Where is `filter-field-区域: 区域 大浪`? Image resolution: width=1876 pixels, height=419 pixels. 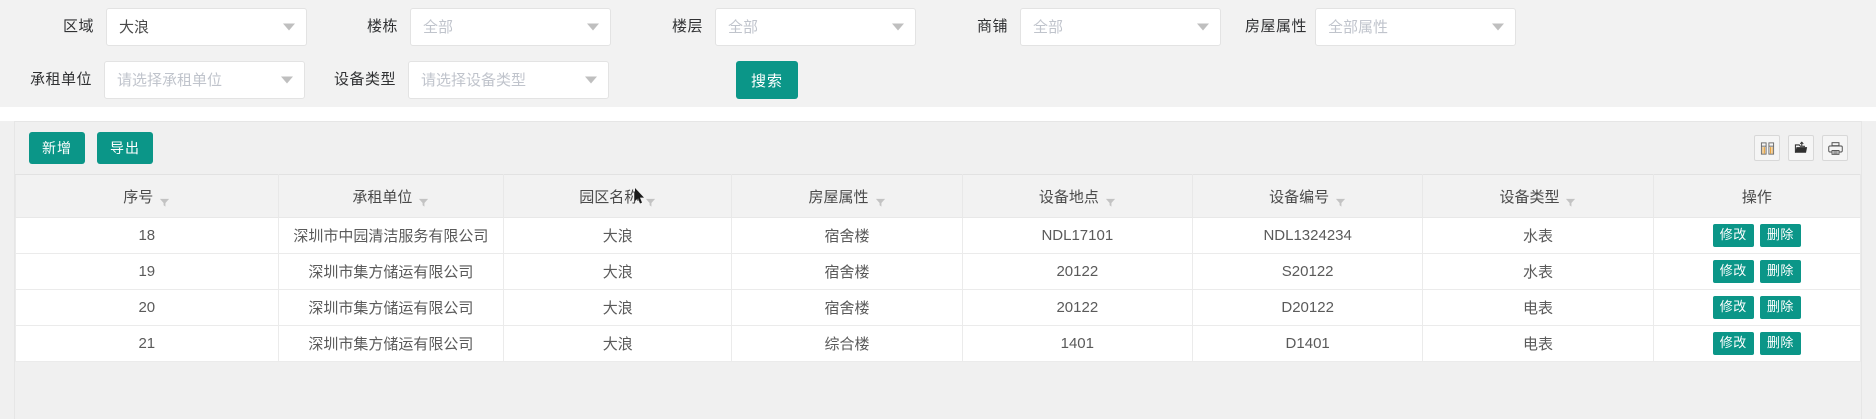 filter-field-区域: 区域 大浪 is located at coordinates (176, 26).